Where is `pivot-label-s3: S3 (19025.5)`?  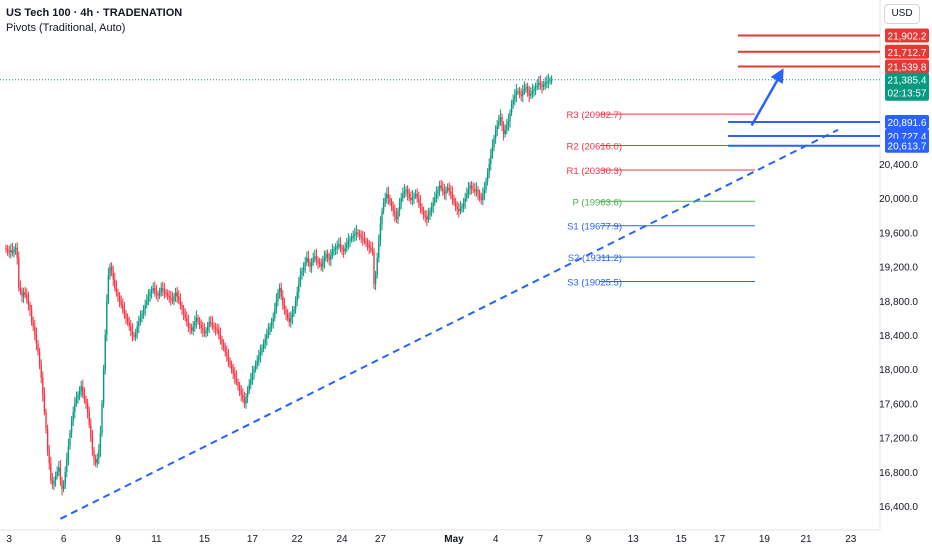
pivot-label-s3: S3 (19025.5) is located at coordinates (594, 283).